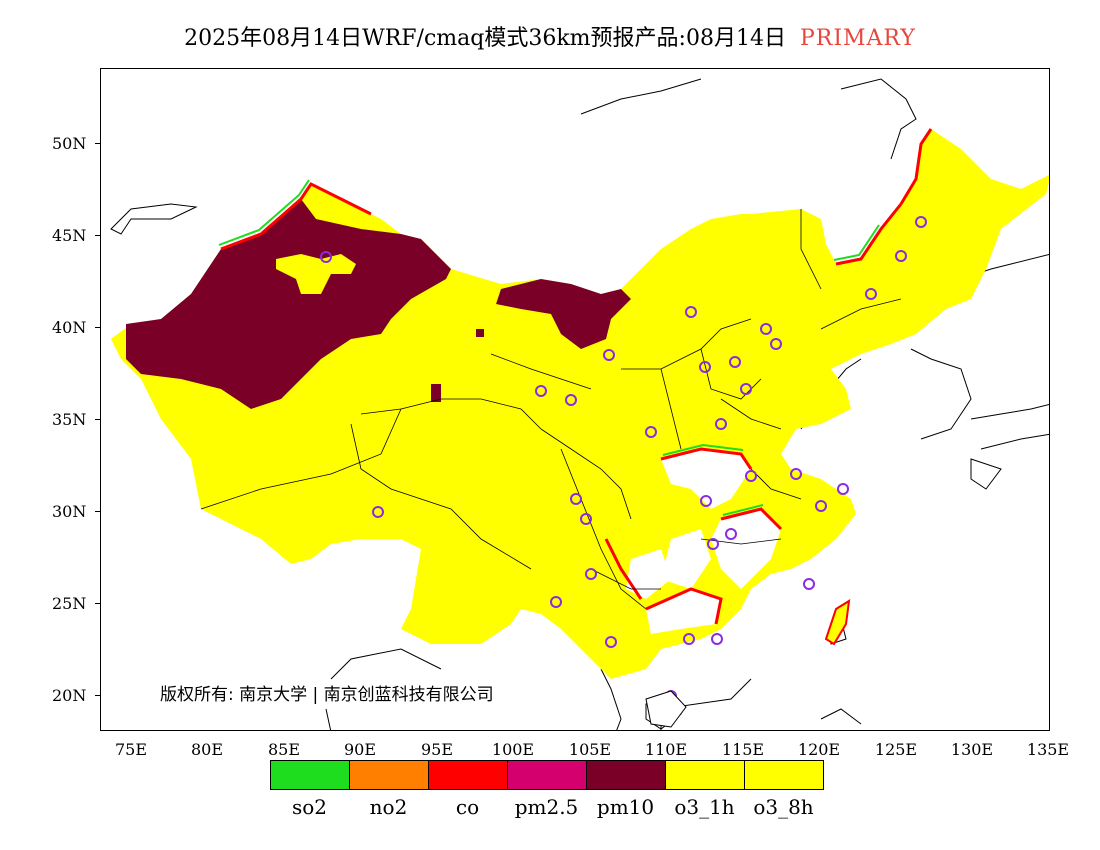  Describe the element at coordinates (625, 807) in the screenshot. I see `legend-label-pm10: pm10` at that location.